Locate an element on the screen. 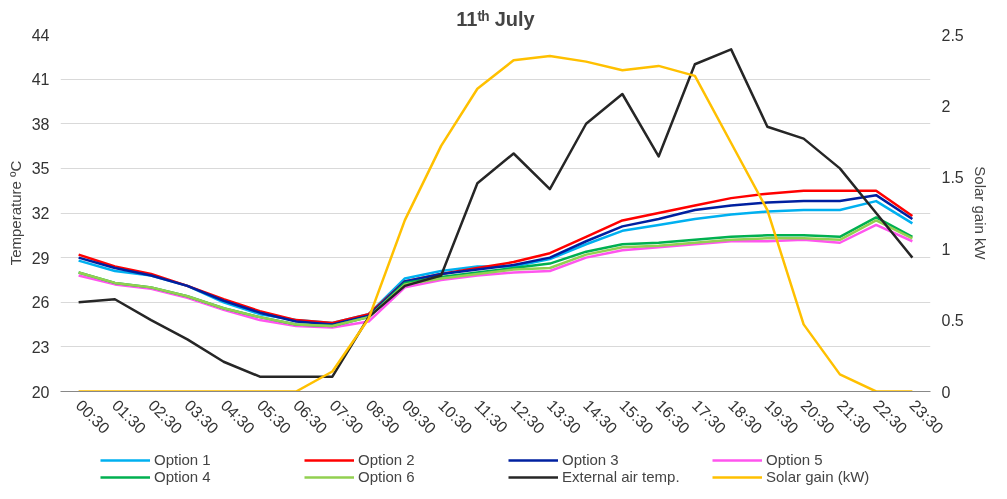  legend-label: Option 1 is located at coordinates (183, 459).